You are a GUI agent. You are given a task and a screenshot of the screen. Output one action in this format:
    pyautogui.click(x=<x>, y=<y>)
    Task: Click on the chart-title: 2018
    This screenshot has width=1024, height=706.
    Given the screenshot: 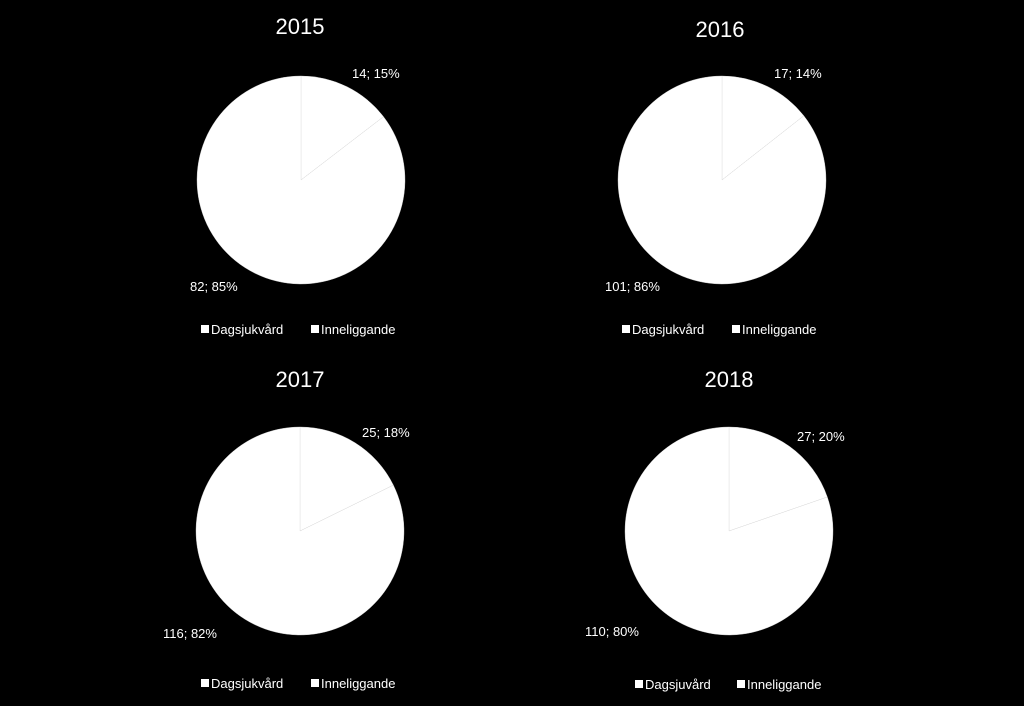 What is the action you would take?
    pyautogui.click(x=729, y=379)
    